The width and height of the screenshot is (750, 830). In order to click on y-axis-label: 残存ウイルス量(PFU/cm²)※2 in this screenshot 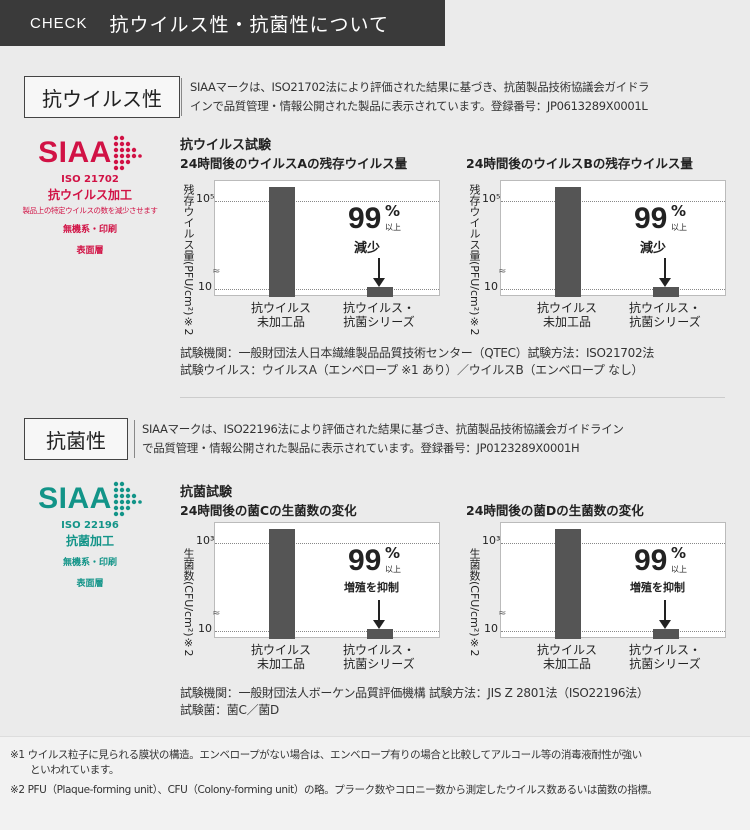, I will do `click(188, 260)`.